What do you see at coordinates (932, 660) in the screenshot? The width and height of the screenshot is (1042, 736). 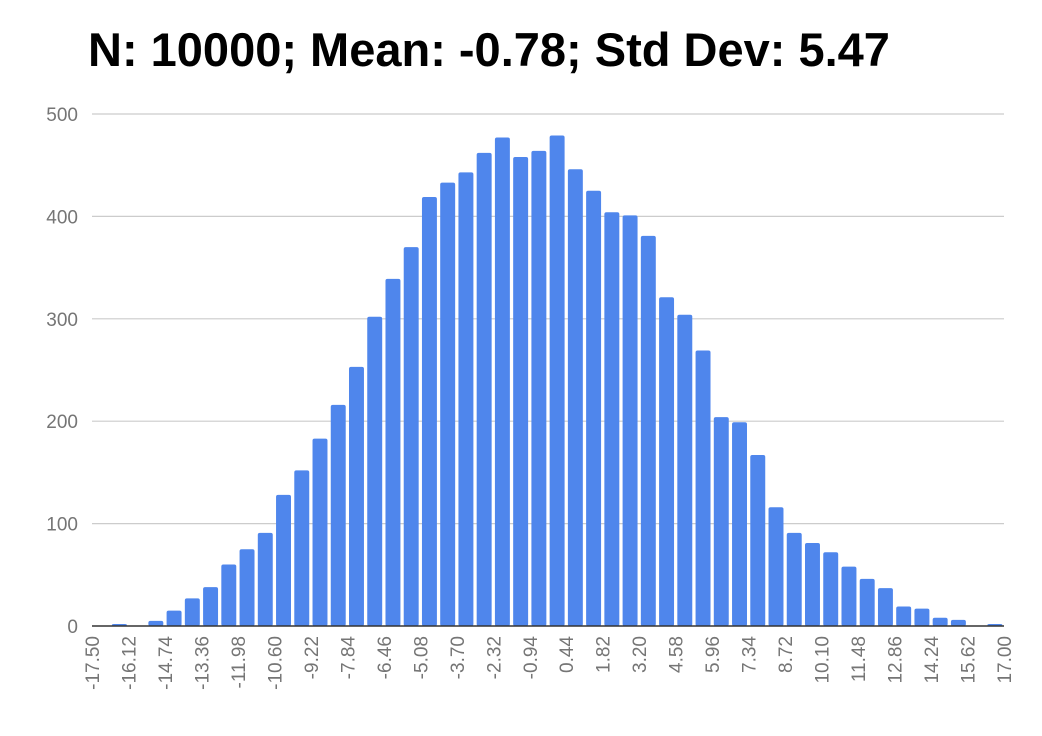 I see `x-tick-label: 14.24` at bounding box center [932, 660].